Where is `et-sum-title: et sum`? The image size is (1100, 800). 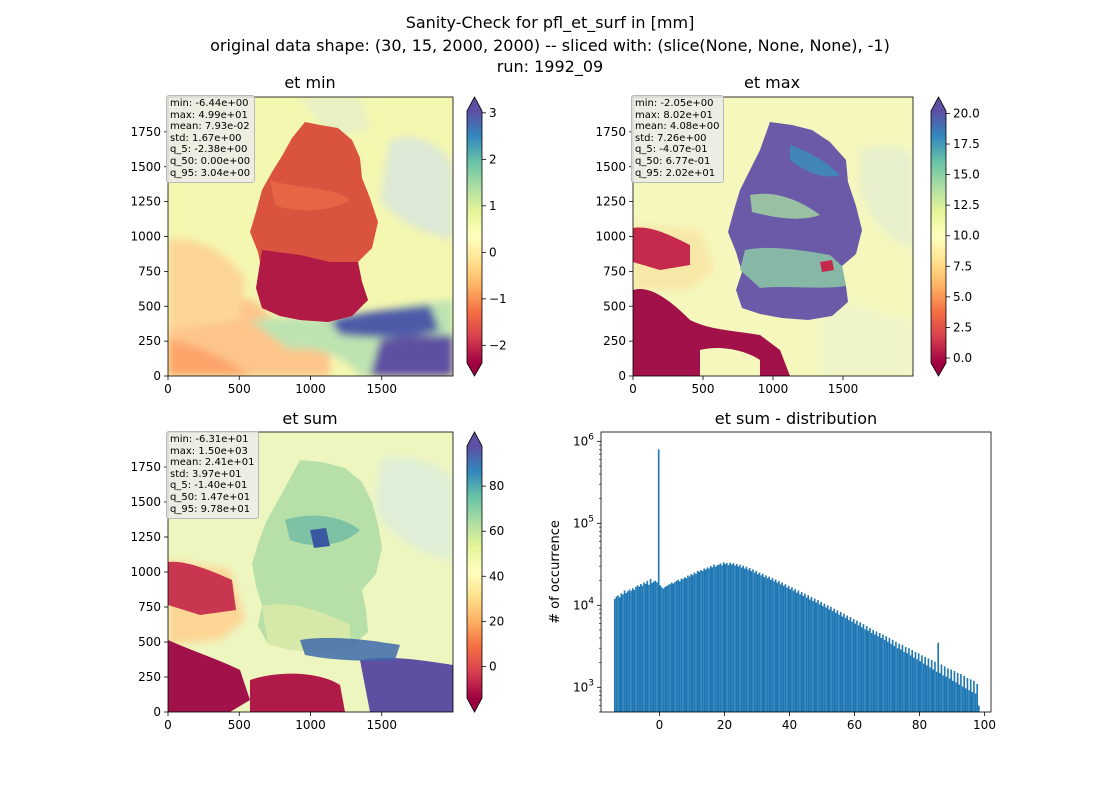 et-sum-title: et sum is located at coordinates (309, 418).